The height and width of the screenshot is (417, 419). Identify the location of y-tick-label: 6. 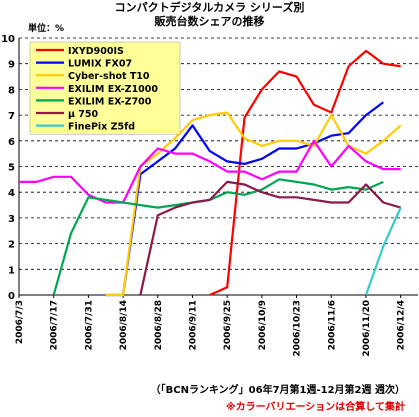
(11, 142).